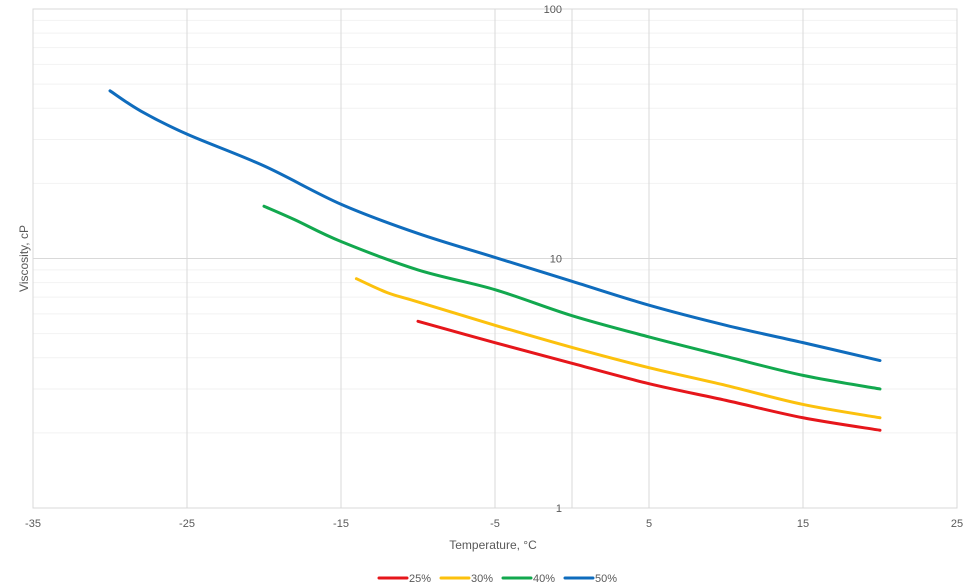 This screenshot has height=586, width=969. Describe the element at coordinates (544, 579) in the screenshot. I see `legend-label: 40%` at that location.